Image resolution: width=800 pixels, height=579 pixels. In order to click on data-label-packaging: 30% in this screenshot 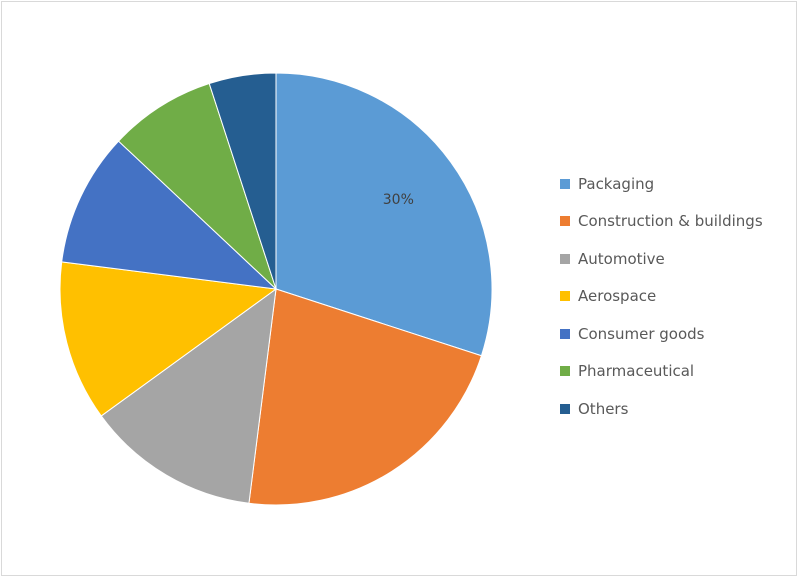, I will do `click(398, 200)`.